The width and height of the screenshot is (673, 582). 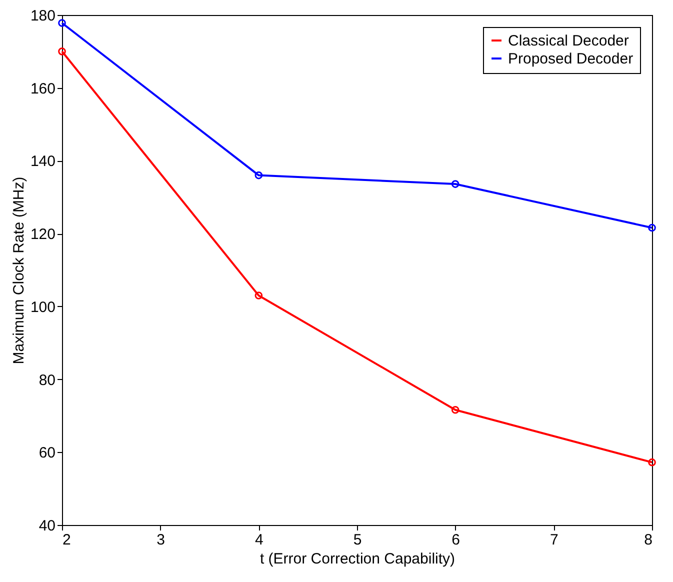 I want to click on y-tick-label: 40, so click(x=47, y=526).